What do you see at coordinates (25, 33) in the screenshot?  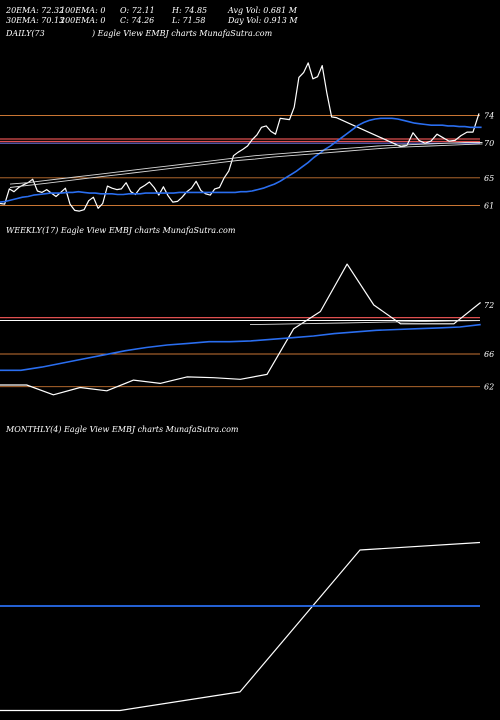 I see `daily-panel-label: DAILY(73` at bounding box center [25, 33].